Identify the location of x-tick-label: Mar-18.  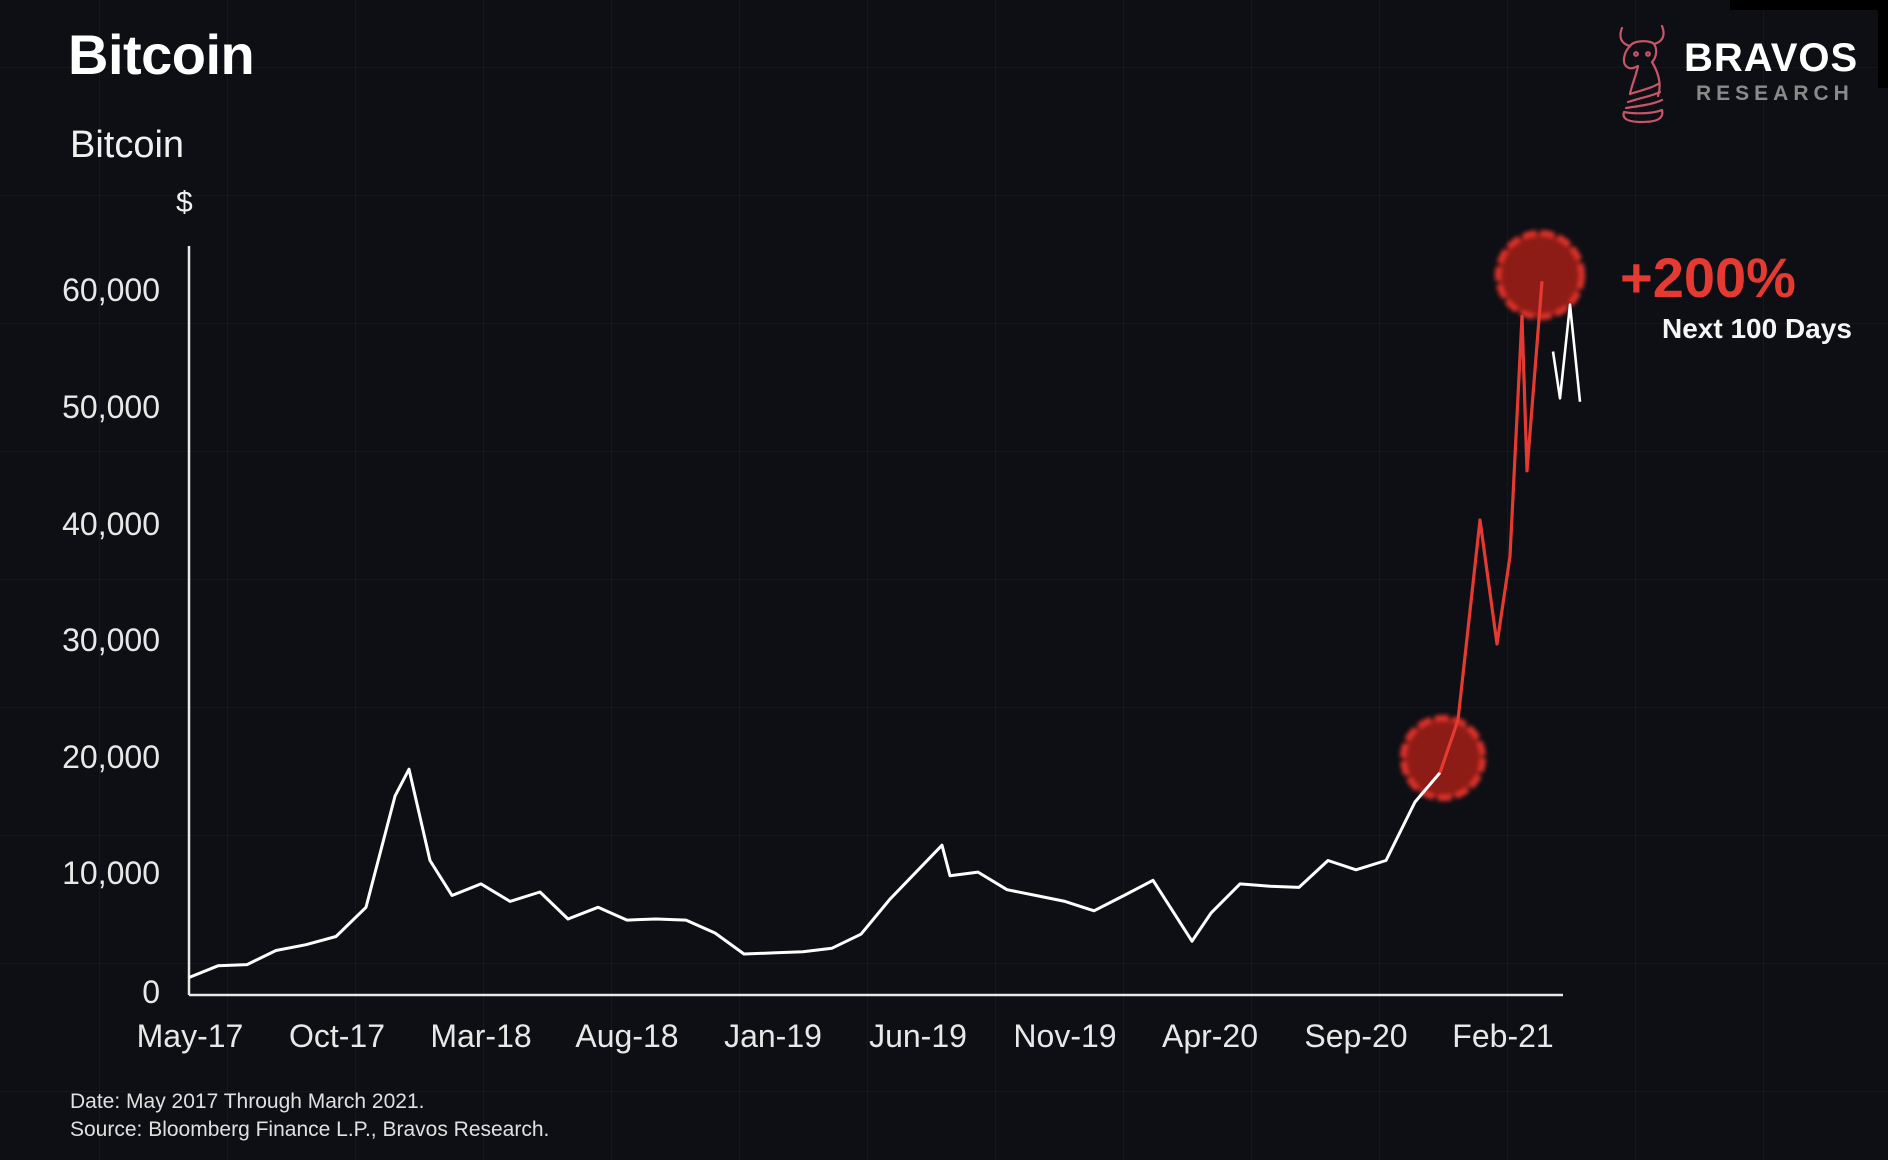
(481, 1036).